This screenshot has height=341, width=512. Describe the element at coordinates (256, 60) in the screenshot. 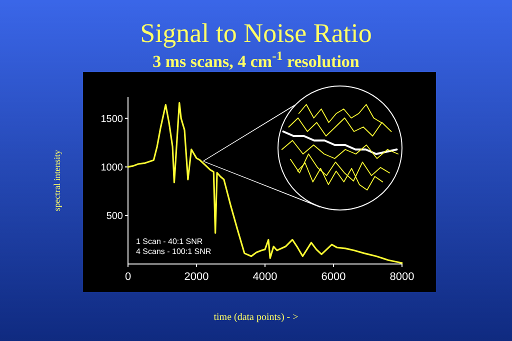

I see `chart-subtitle: 3 ms scans, 4 cm$^{-1}$ resolution` at that location.